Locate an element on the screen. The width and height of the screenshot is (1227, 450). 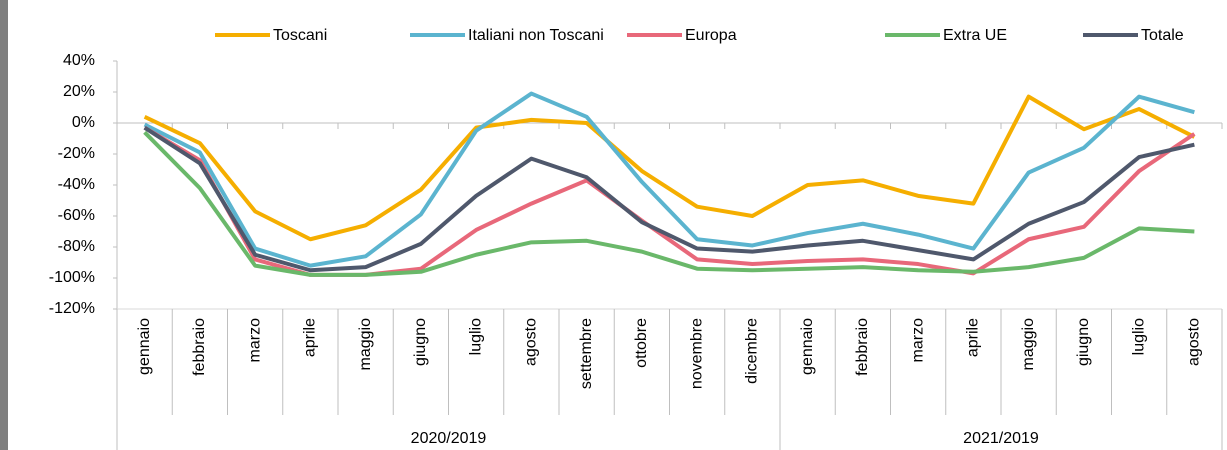
y-tick-label: 20% is located at coordinates (79, 91).